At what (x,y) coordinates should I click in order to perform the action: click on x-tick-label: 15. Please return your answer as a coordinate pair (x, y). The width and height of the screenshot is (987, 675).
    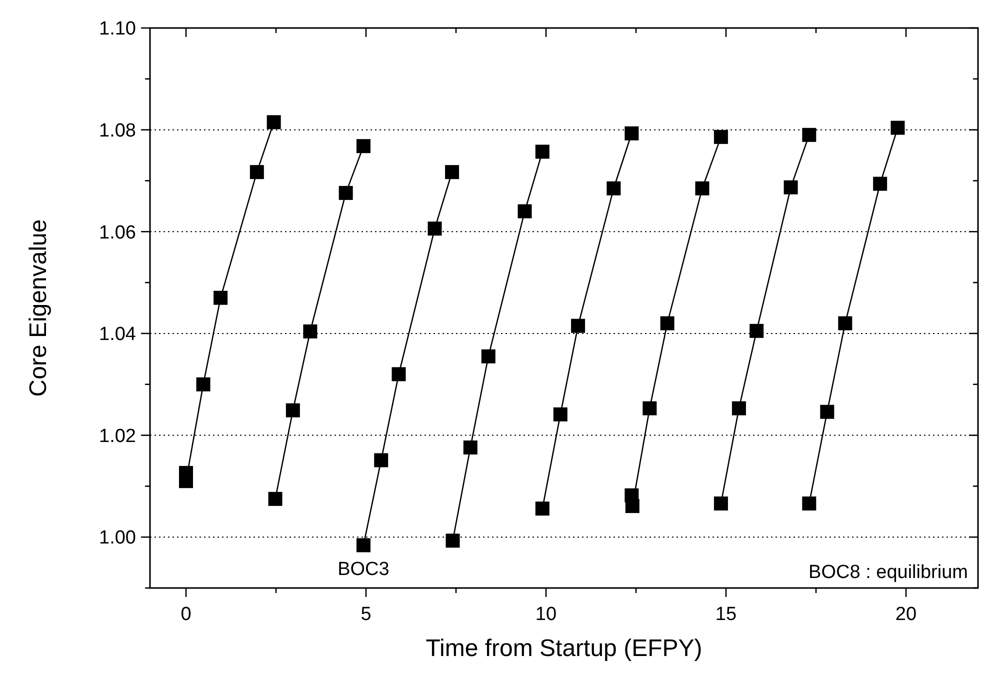
    Looking at the image, I should click on (726, 614).